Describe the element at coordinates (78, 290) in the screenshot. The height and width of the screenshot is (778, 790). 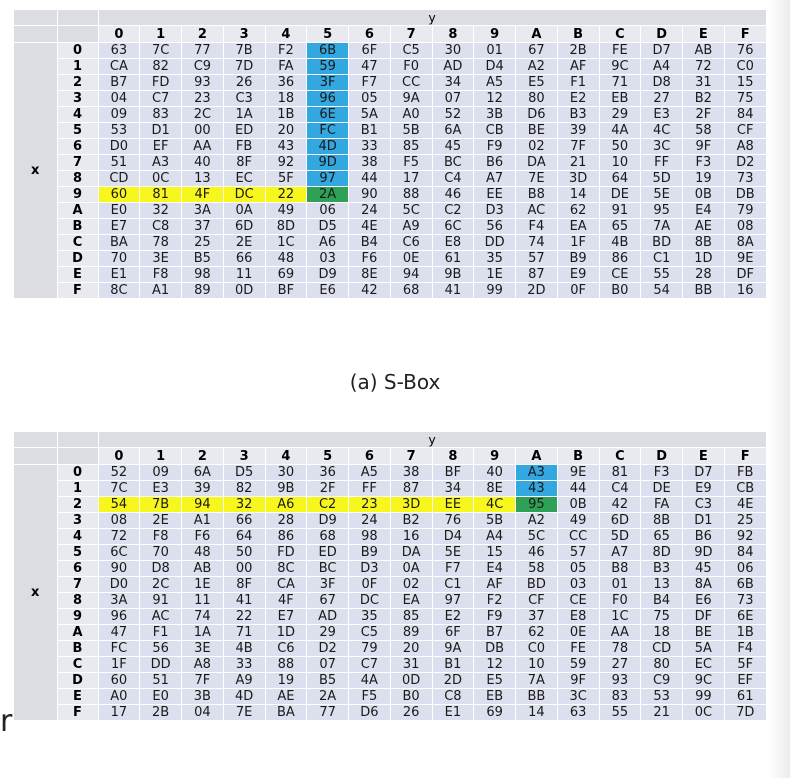
I see `row-header: F` at that location.